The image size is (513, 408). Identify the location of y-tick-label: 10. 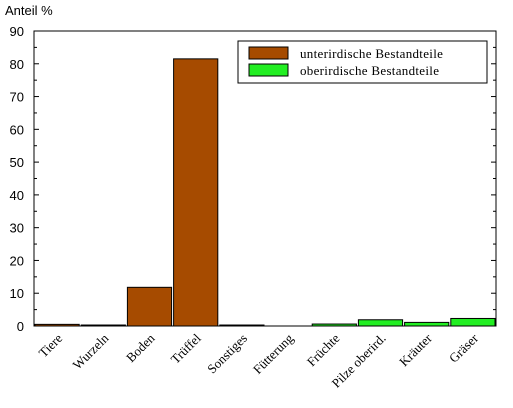
(17, 293).